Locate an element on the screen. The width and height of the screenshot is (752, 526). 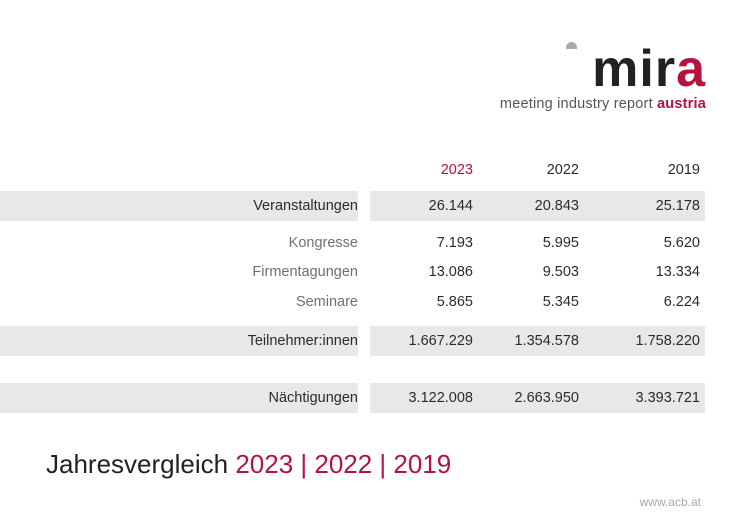
cell-2022: 2.663.950 is located at coordinates (546, 398).